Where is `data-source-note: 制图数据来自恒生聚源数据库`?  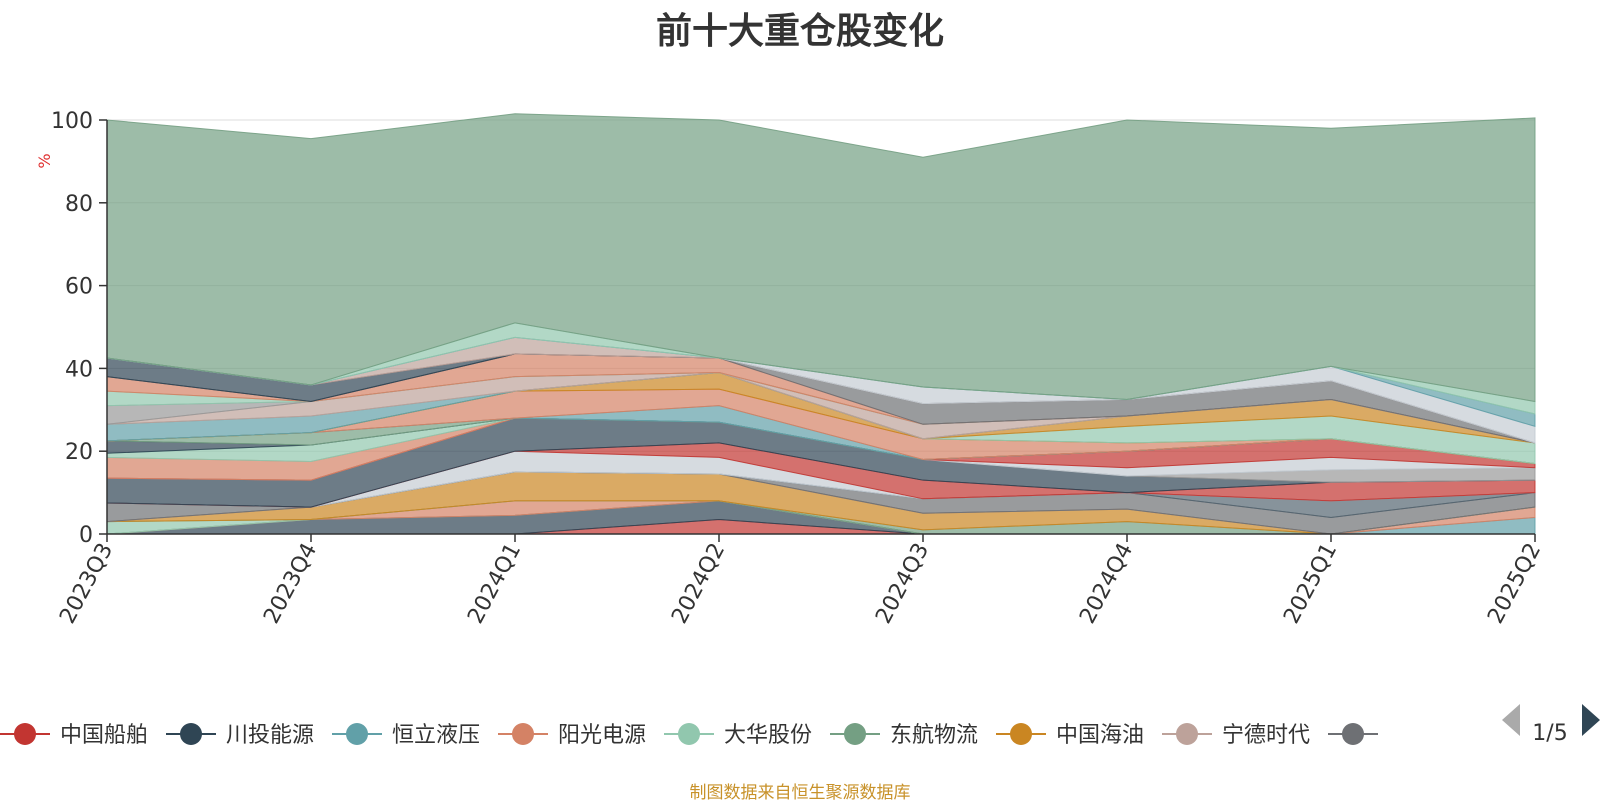 data-source-note: 制图数据来自恒生聚源数据库 is located at coordinates (800, 793).